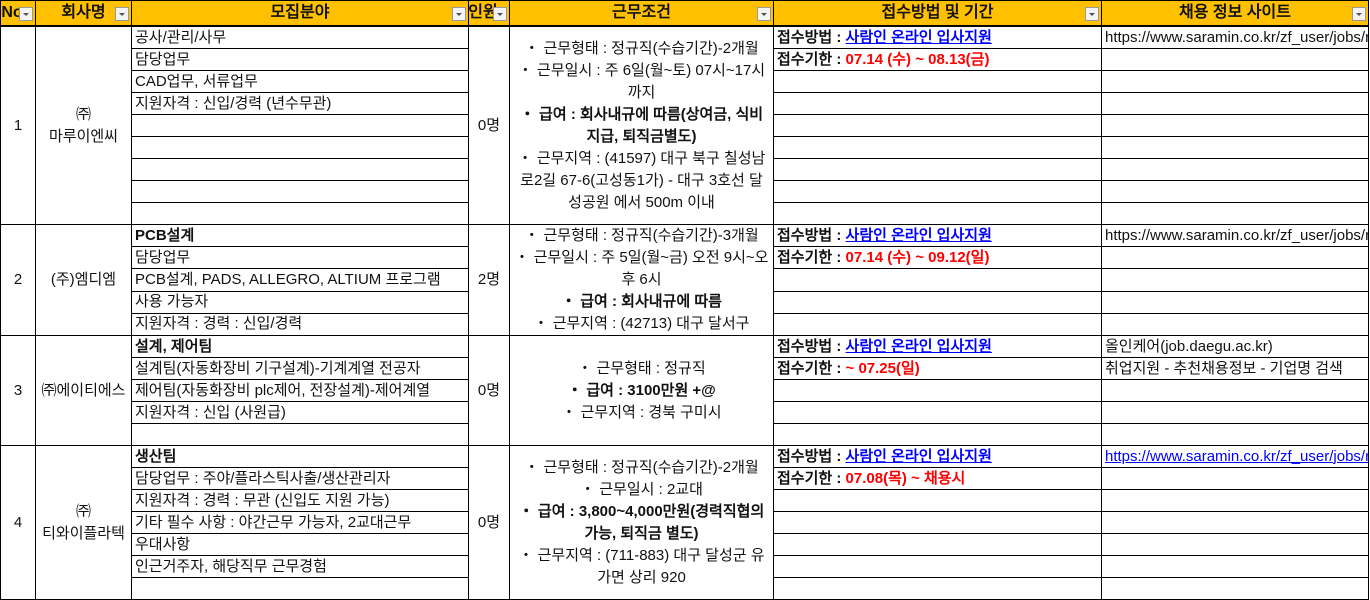 This screenshot has width=1370, height=600. What do you see at coordinates (300, 368) in the screenshot?
I see `field-cell: 설계팀(자동화장비 기구설계)-기계계열 전공자` at bounding box center [300, 368].